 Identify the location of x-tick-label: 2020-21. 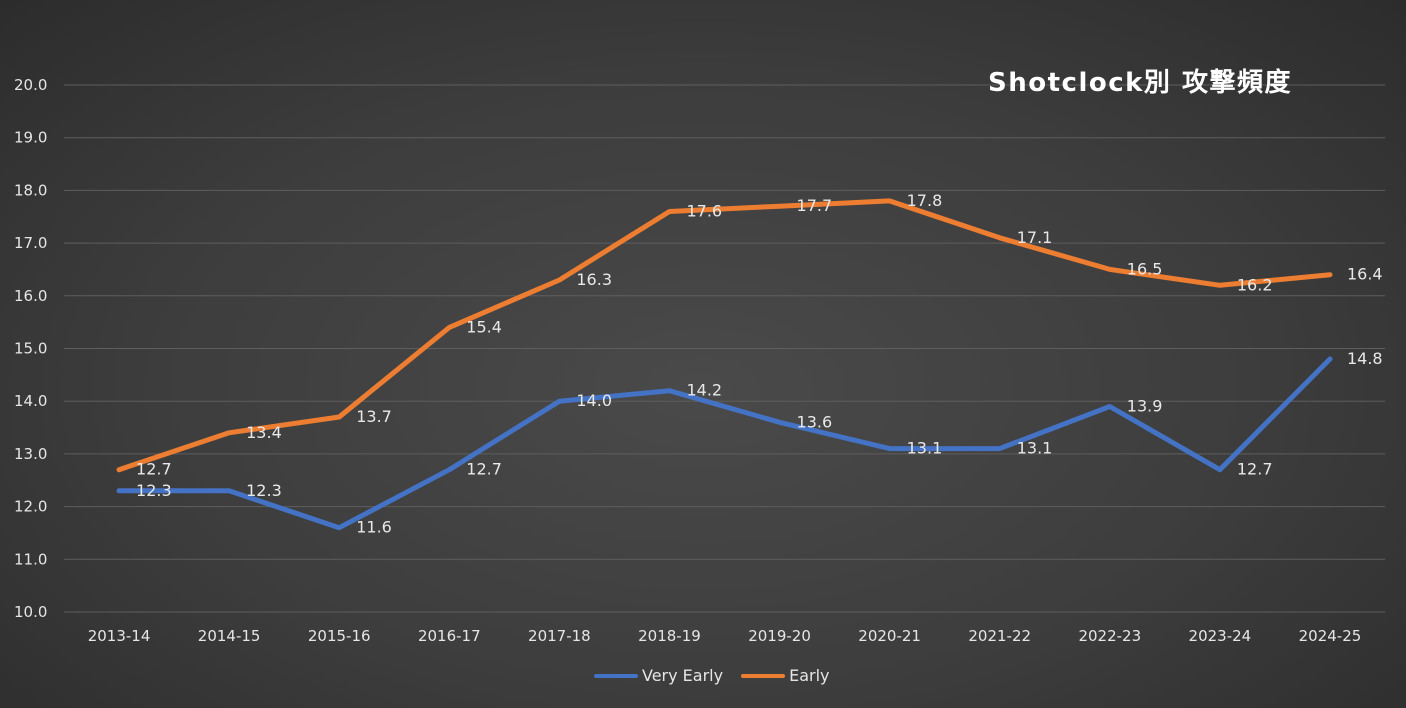
(889, 636).